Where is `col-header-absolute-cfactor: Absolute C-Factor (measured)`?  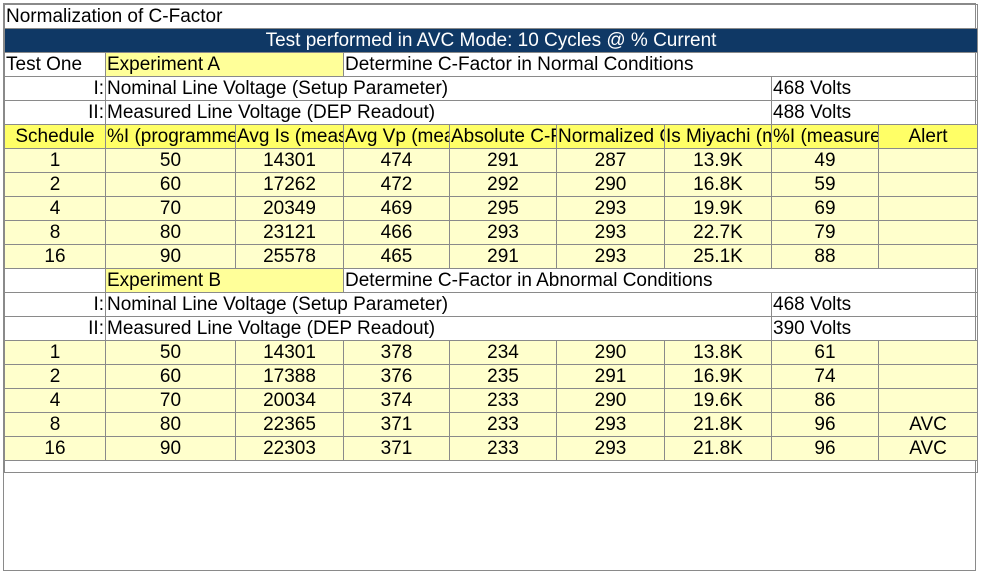
col-header-absolute-cfactor: Absolute C-Factor (measured) is located at coordinates (503, 136).